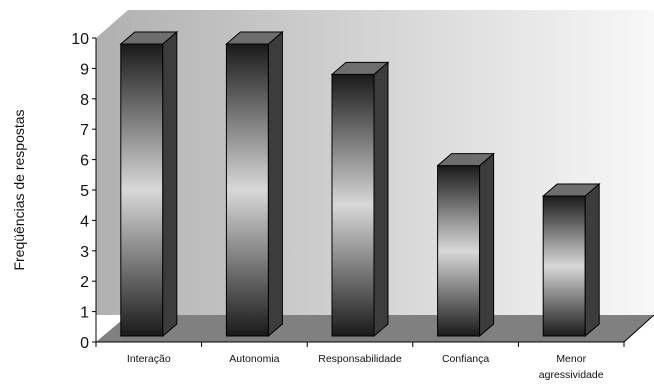  What do you see at coordinates (254, 359) in the screenshot?
I see `x-tick-label: Autonomia` at bounding box center [254, 359].